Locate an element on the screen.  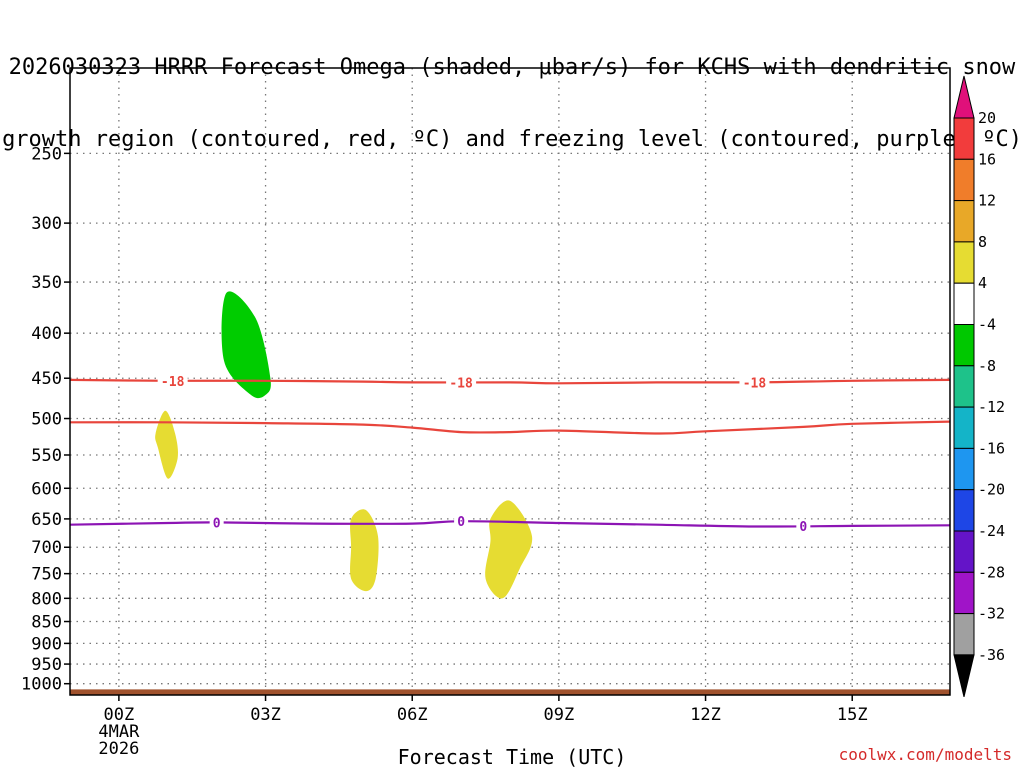
y-tick-label: 350 is located at coordinates (46, 283).